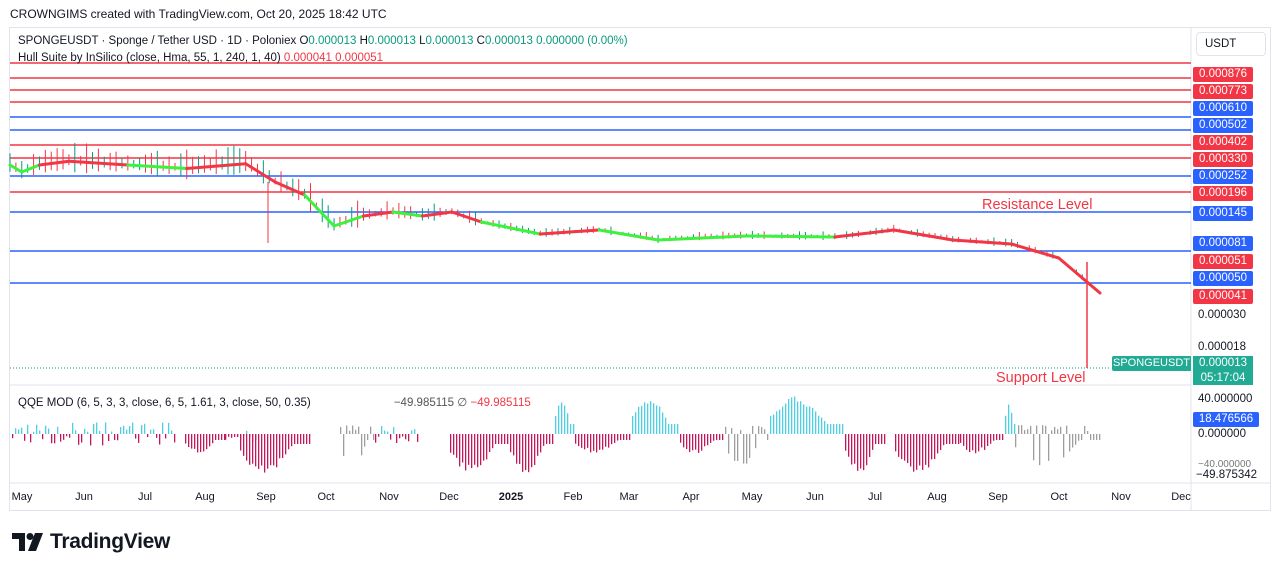 The width and height of the screenshot is (1281, 571). I want to click on price-tag: 0.000502, so click(1223, 125).